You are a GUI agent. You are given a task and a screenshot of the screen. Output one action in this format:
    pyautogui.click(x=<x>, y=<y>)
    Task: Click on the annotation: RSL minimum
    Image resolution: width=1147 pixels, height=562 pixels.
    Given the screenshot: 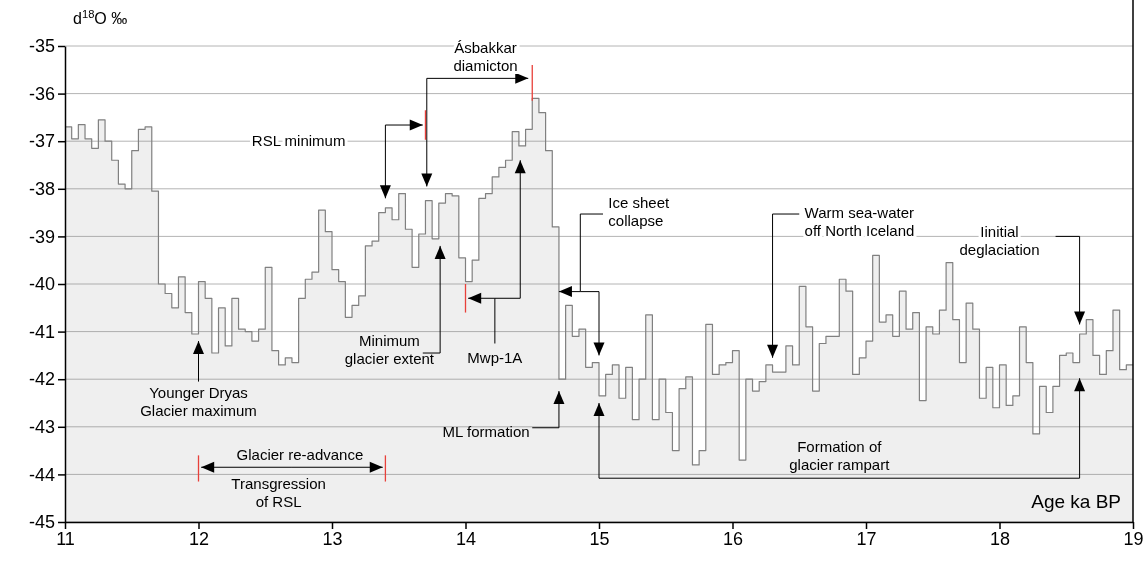 What is the action you would take?
    pyautogui.click(x=298, y=141)
    